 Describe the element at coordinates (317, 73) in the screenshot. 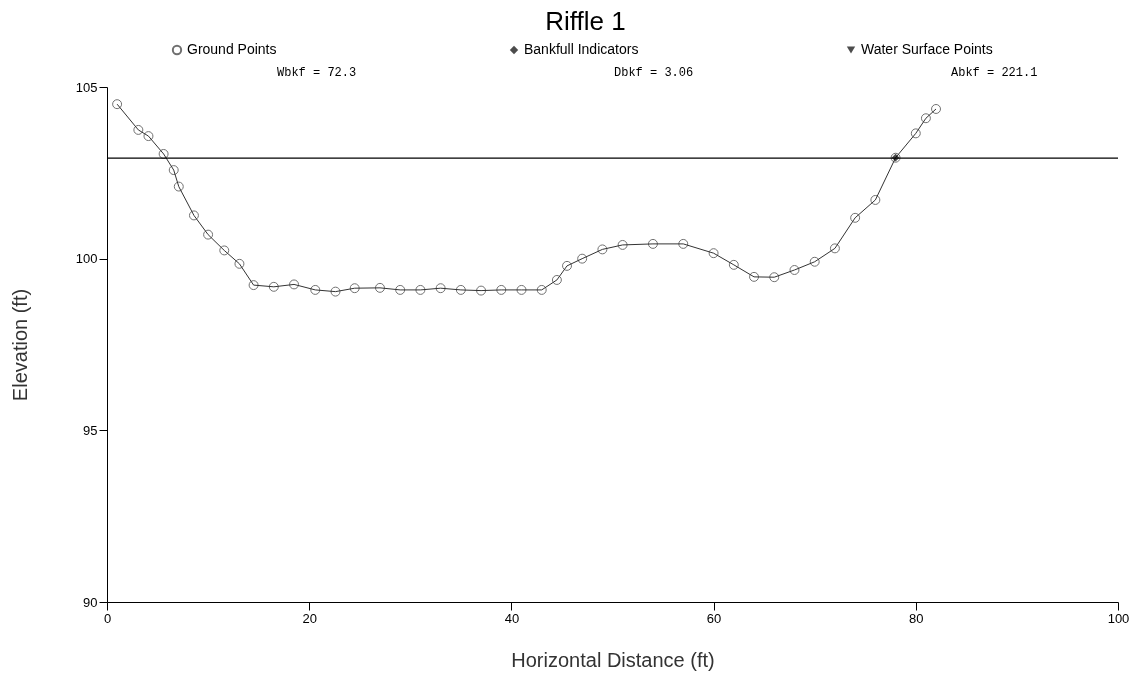

I see `text: Wbkf = 72.3` at that location.